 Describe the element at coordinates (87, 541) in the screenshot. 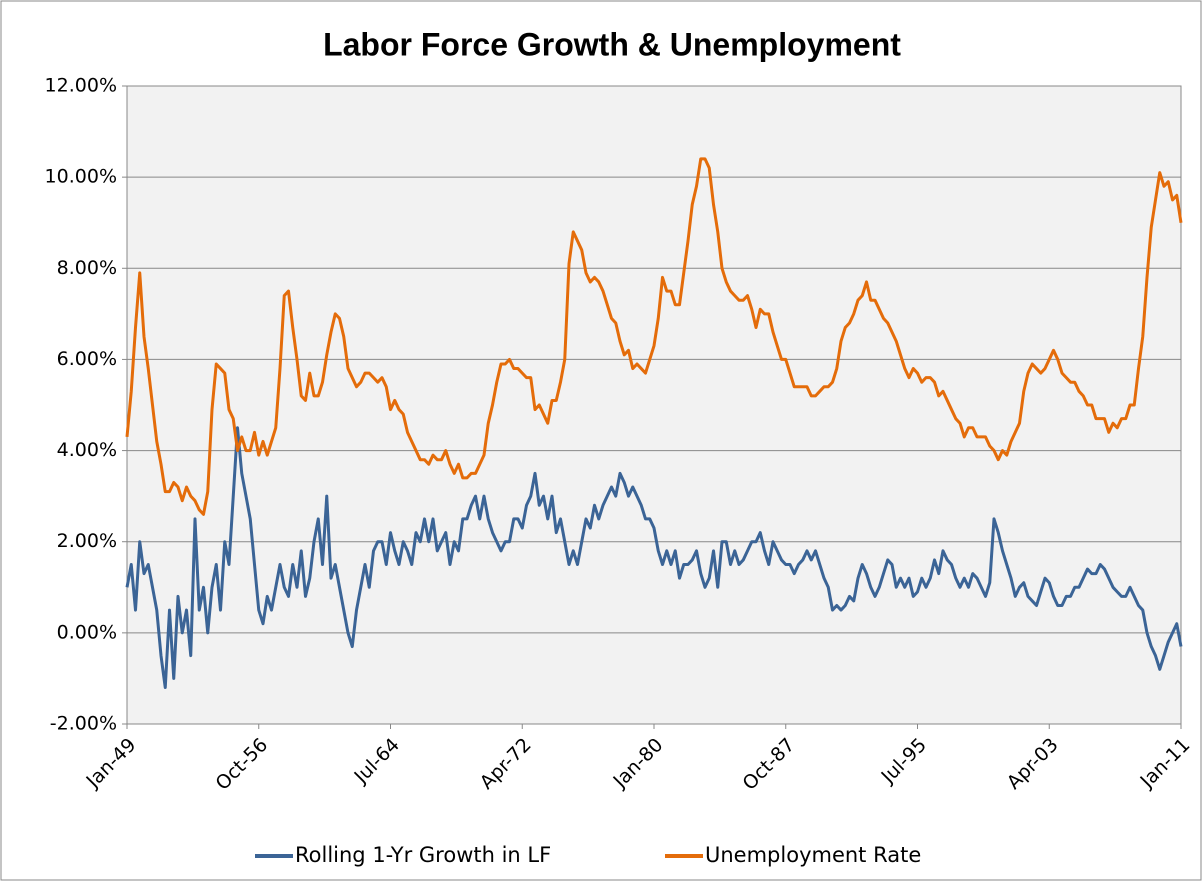

I see `y-tick-label: 2.00%` at that location.